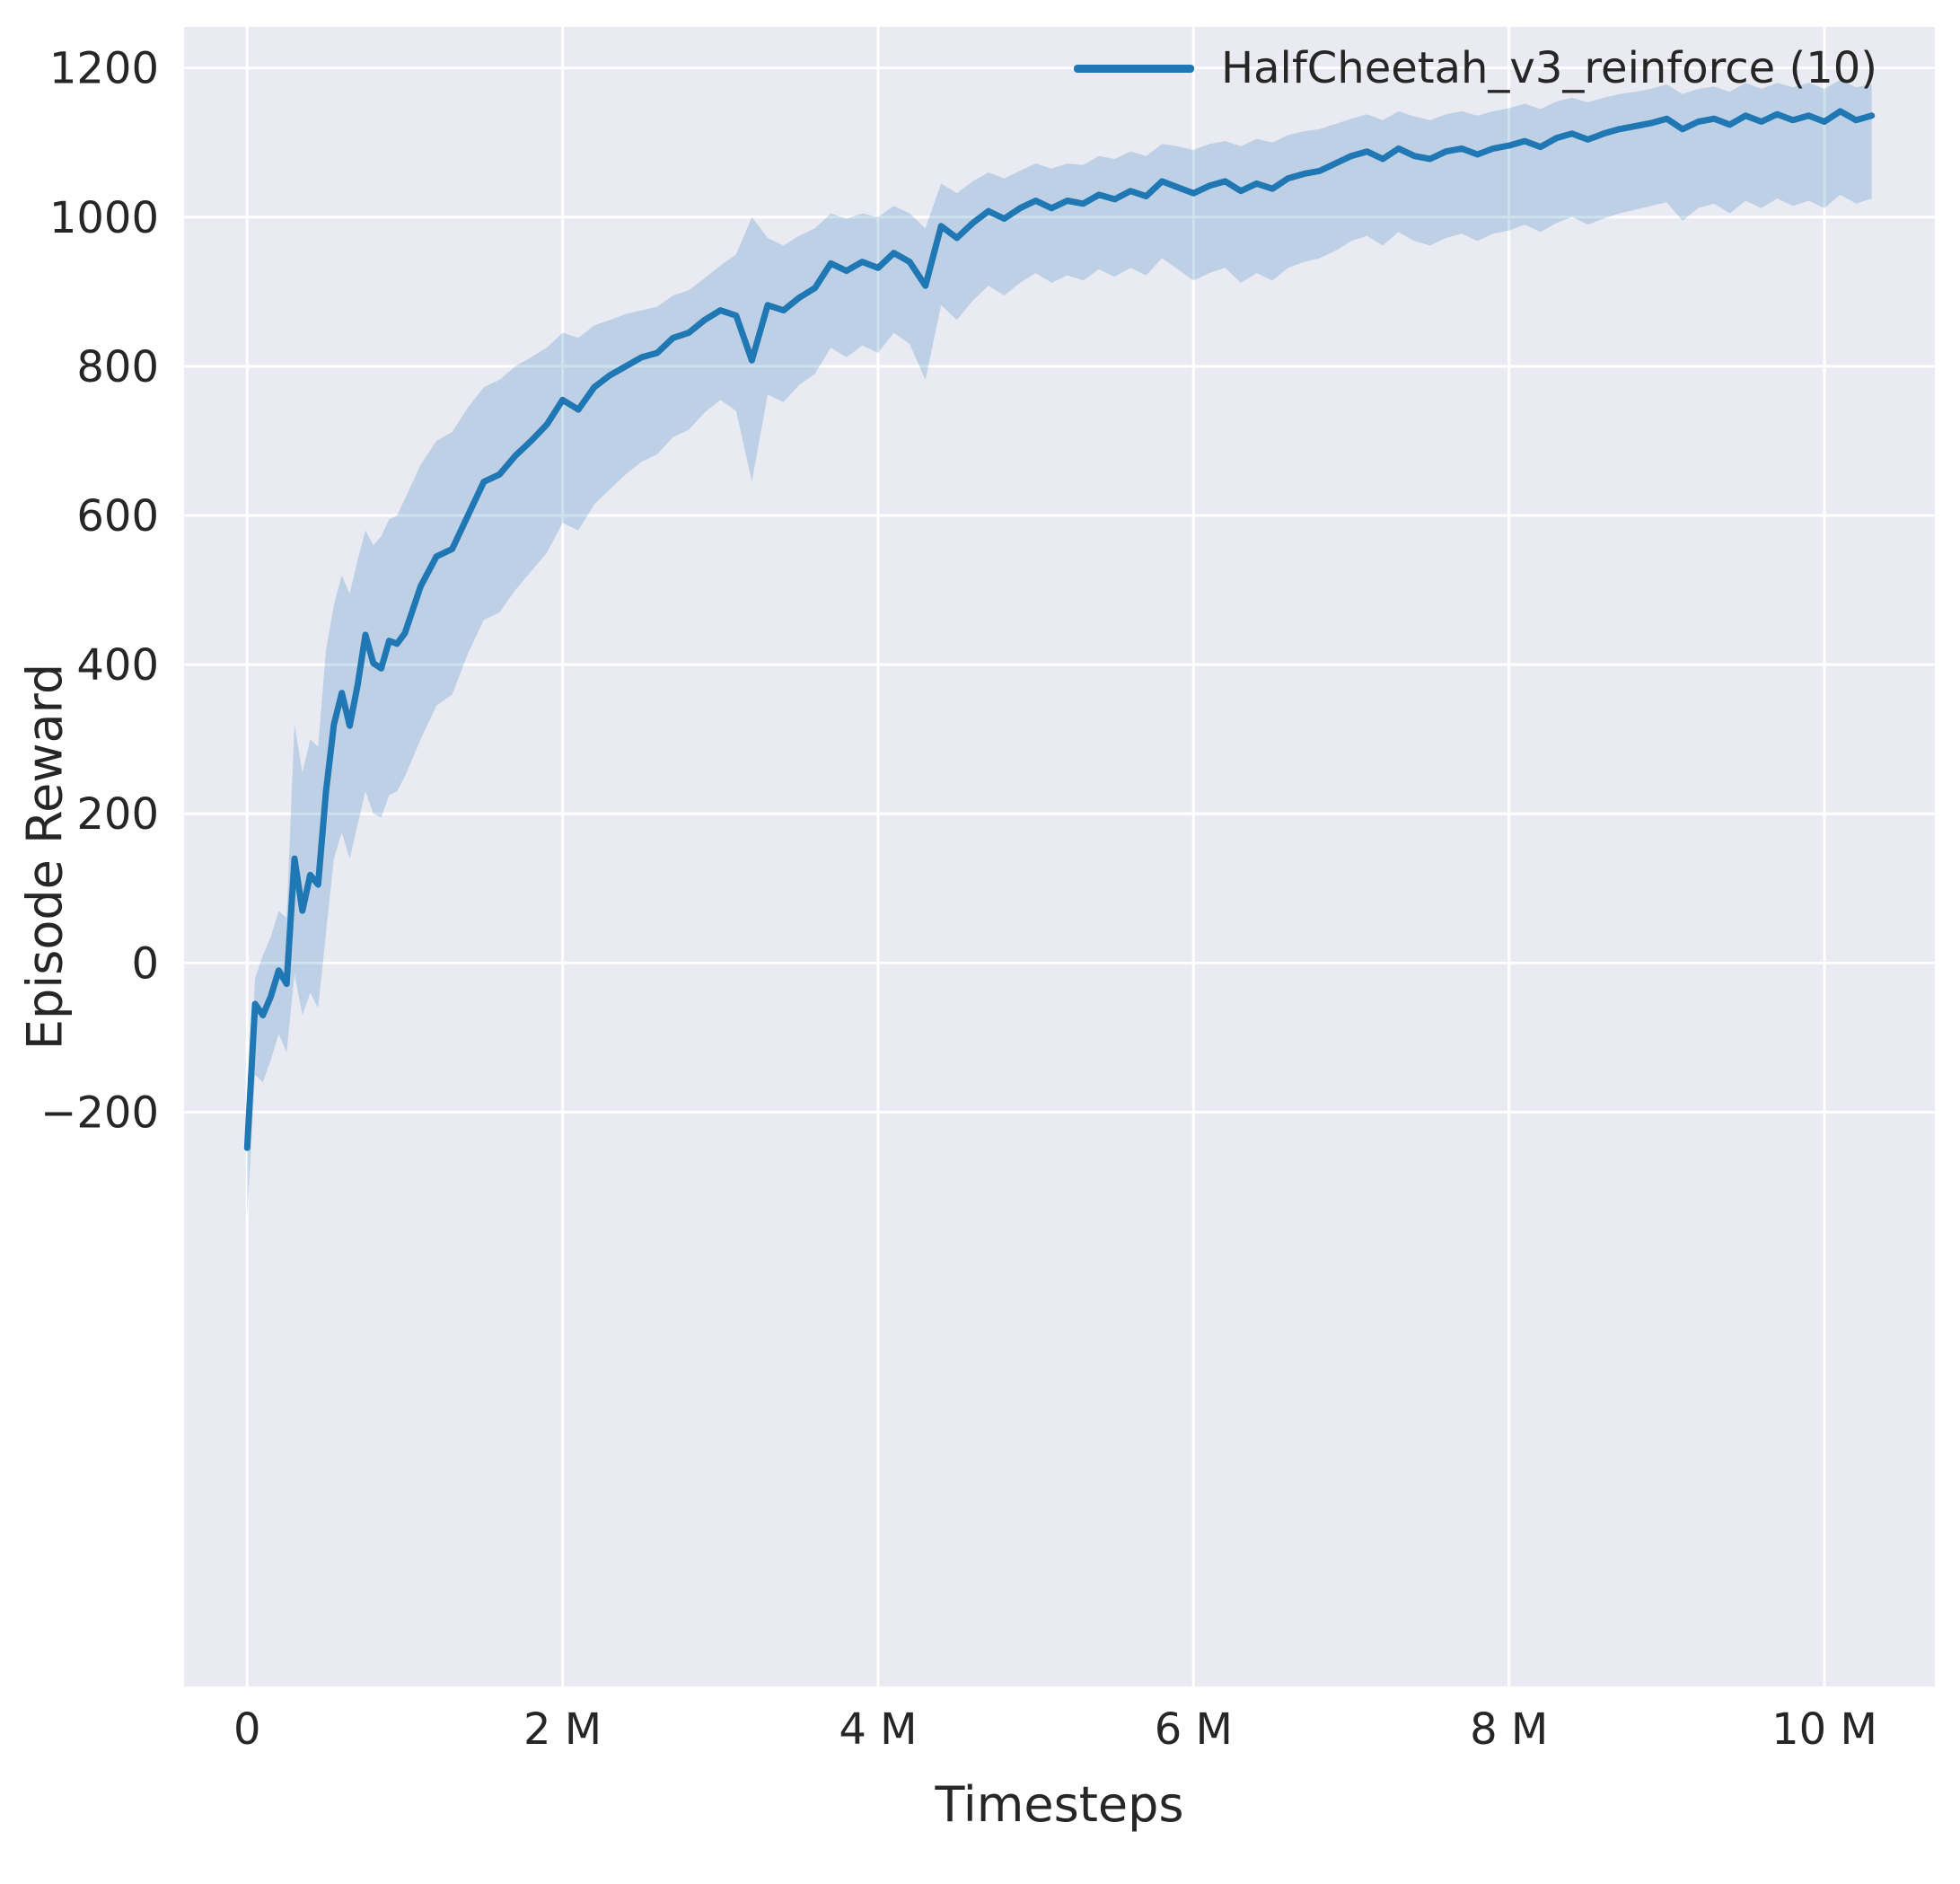 The width and height of the screenshot is (1960, 1884). Describe the element at coordinates (117, 367) in the screenshot. I see `y-tick-label: 800` at that location.